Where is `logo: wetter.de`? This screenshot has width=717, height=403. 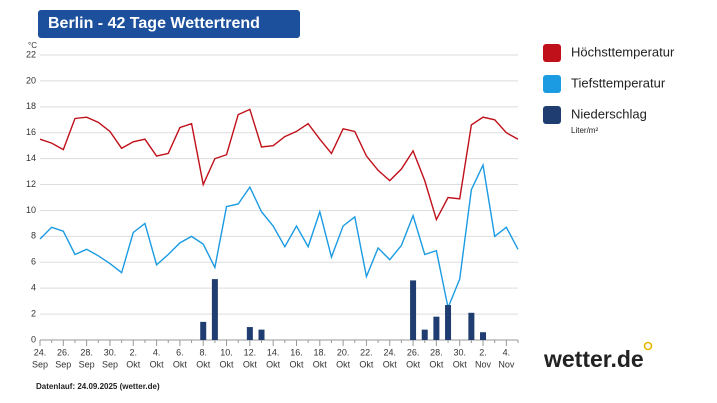
logo: wetter.de is located at coordinates (593, 359).